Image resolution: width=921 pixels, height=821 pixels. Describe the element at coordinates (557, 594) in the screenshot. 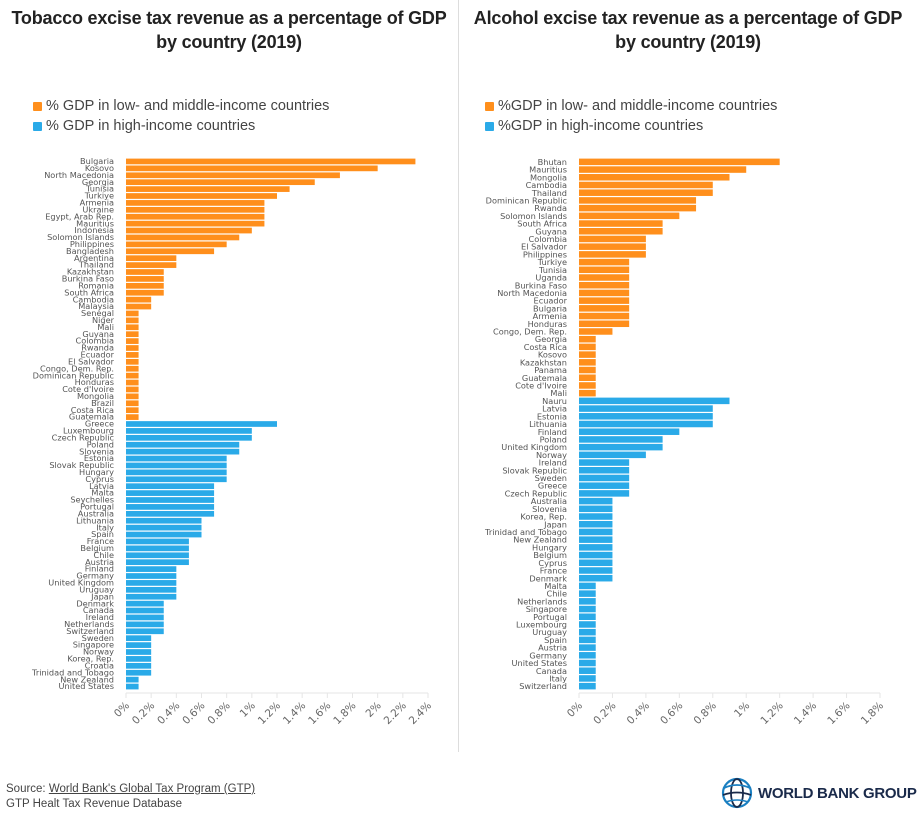

I see `category-label: Chile` at that location.